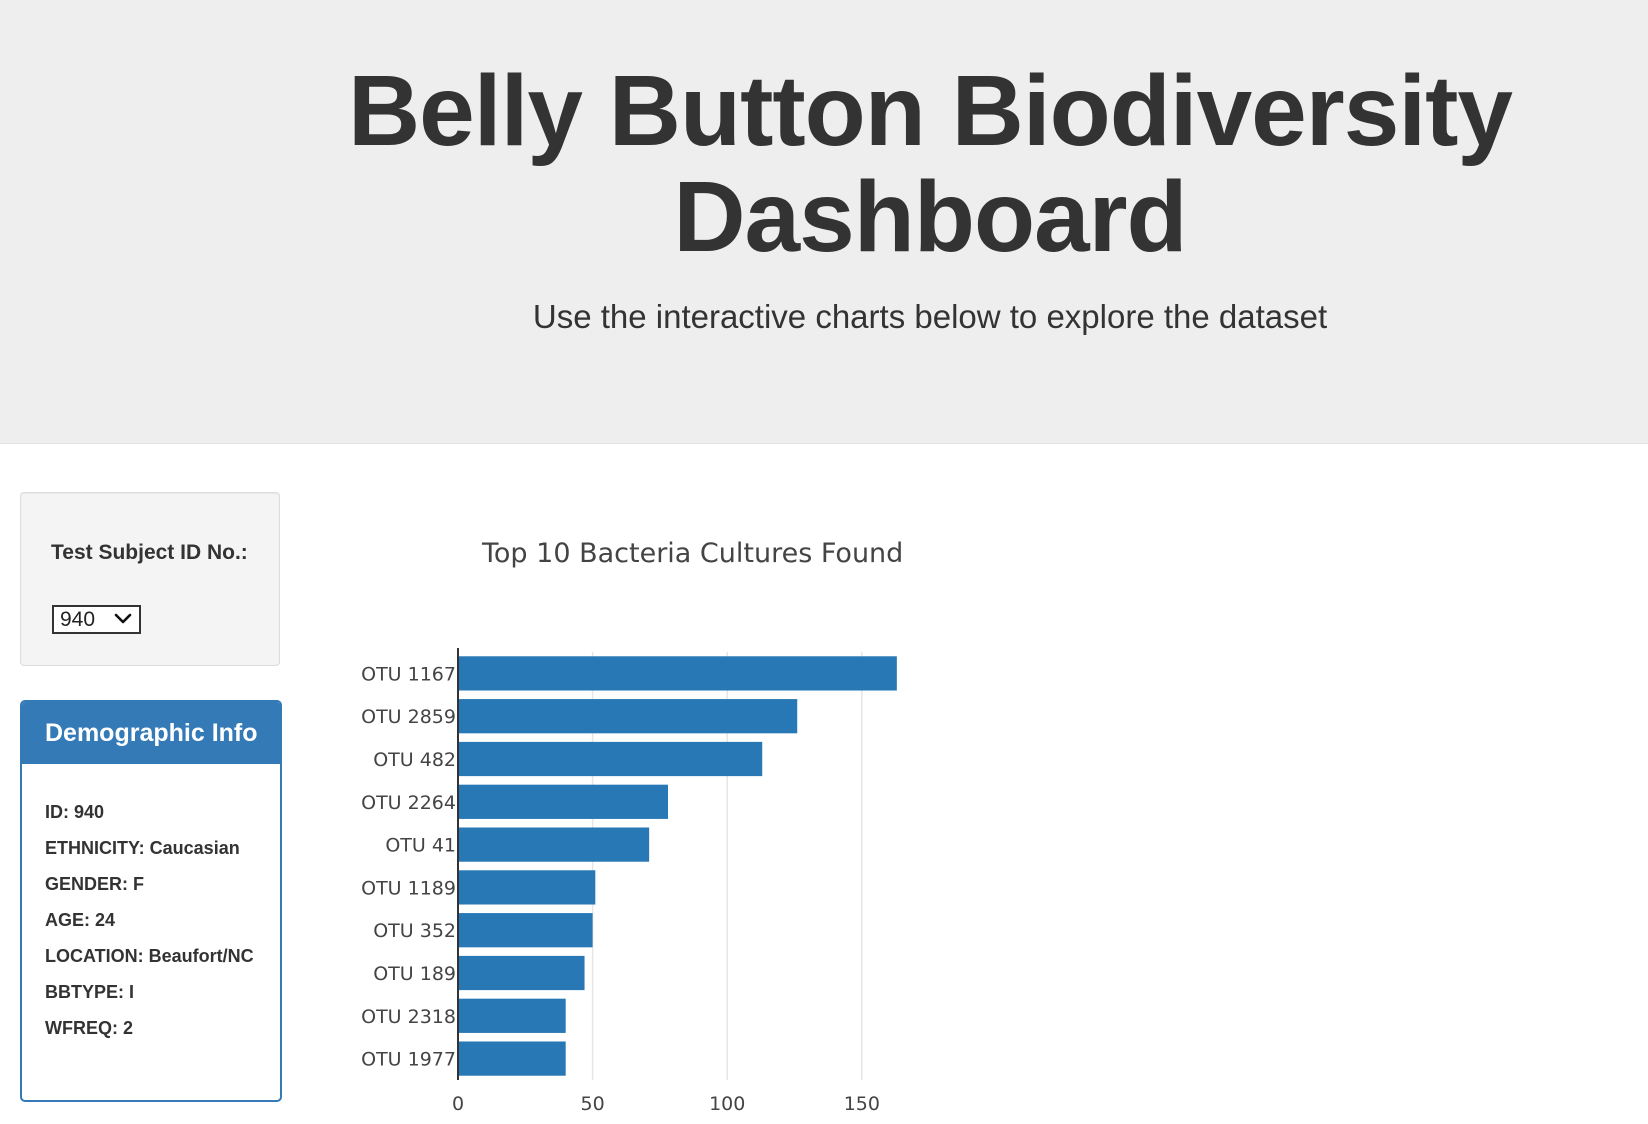  I want to click on page-title-line1: Belly Button Biodiversity, so click(930, 111).